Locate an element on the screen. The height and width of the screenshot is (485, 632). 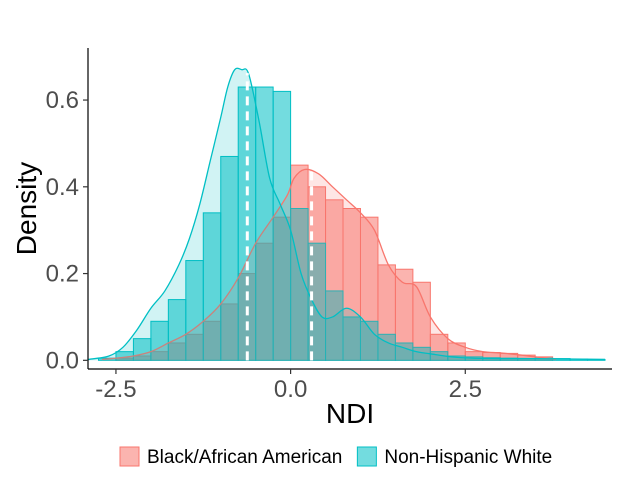
y-tick-label: 0.6 is located at coordinates (62, 100).